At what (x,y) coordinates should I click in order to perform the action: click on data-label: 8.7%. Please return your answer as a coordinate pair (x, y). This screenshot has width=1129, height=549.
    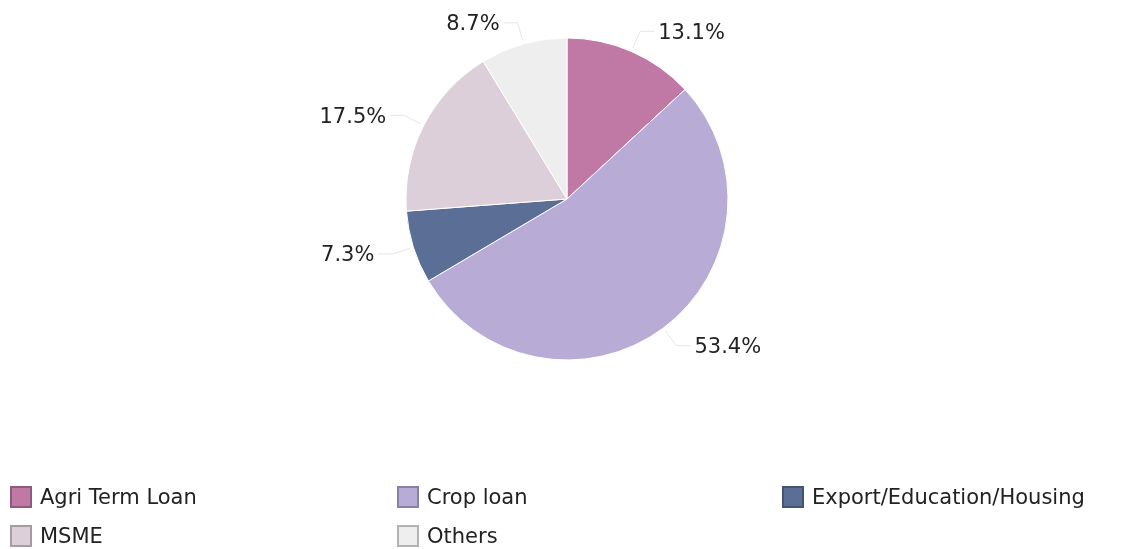
    Looking at the image, I should click on (473, 23).